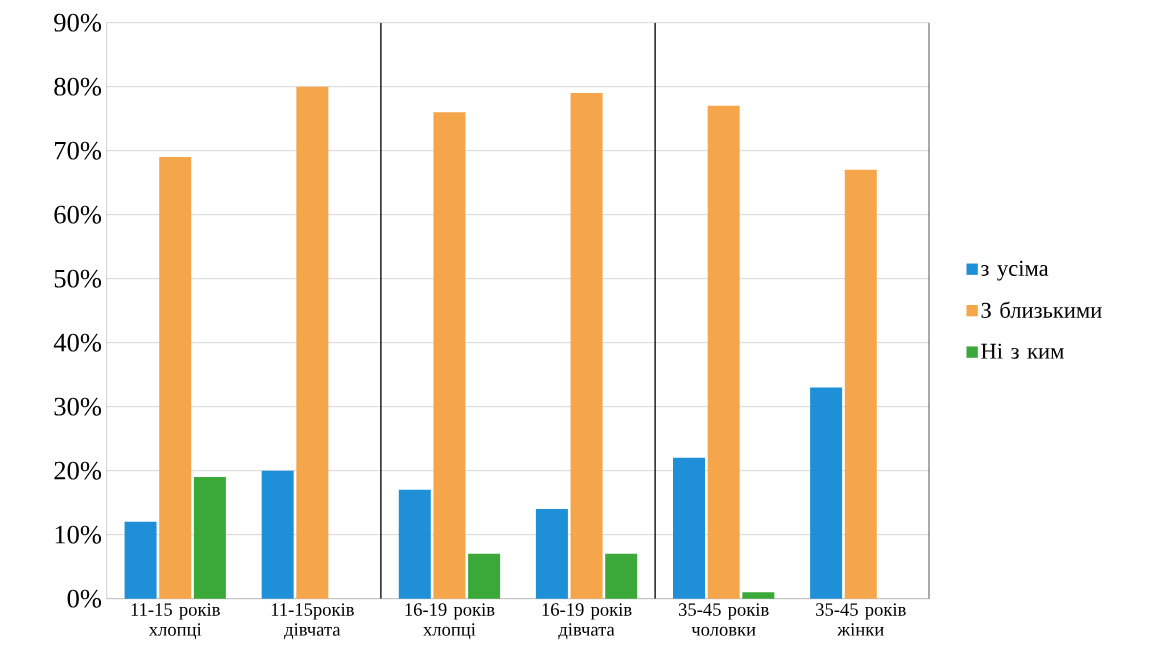 The height and width of the screenshot is (671, 1164). I want to click on y-tick-label: 90%, so click(78, 22).